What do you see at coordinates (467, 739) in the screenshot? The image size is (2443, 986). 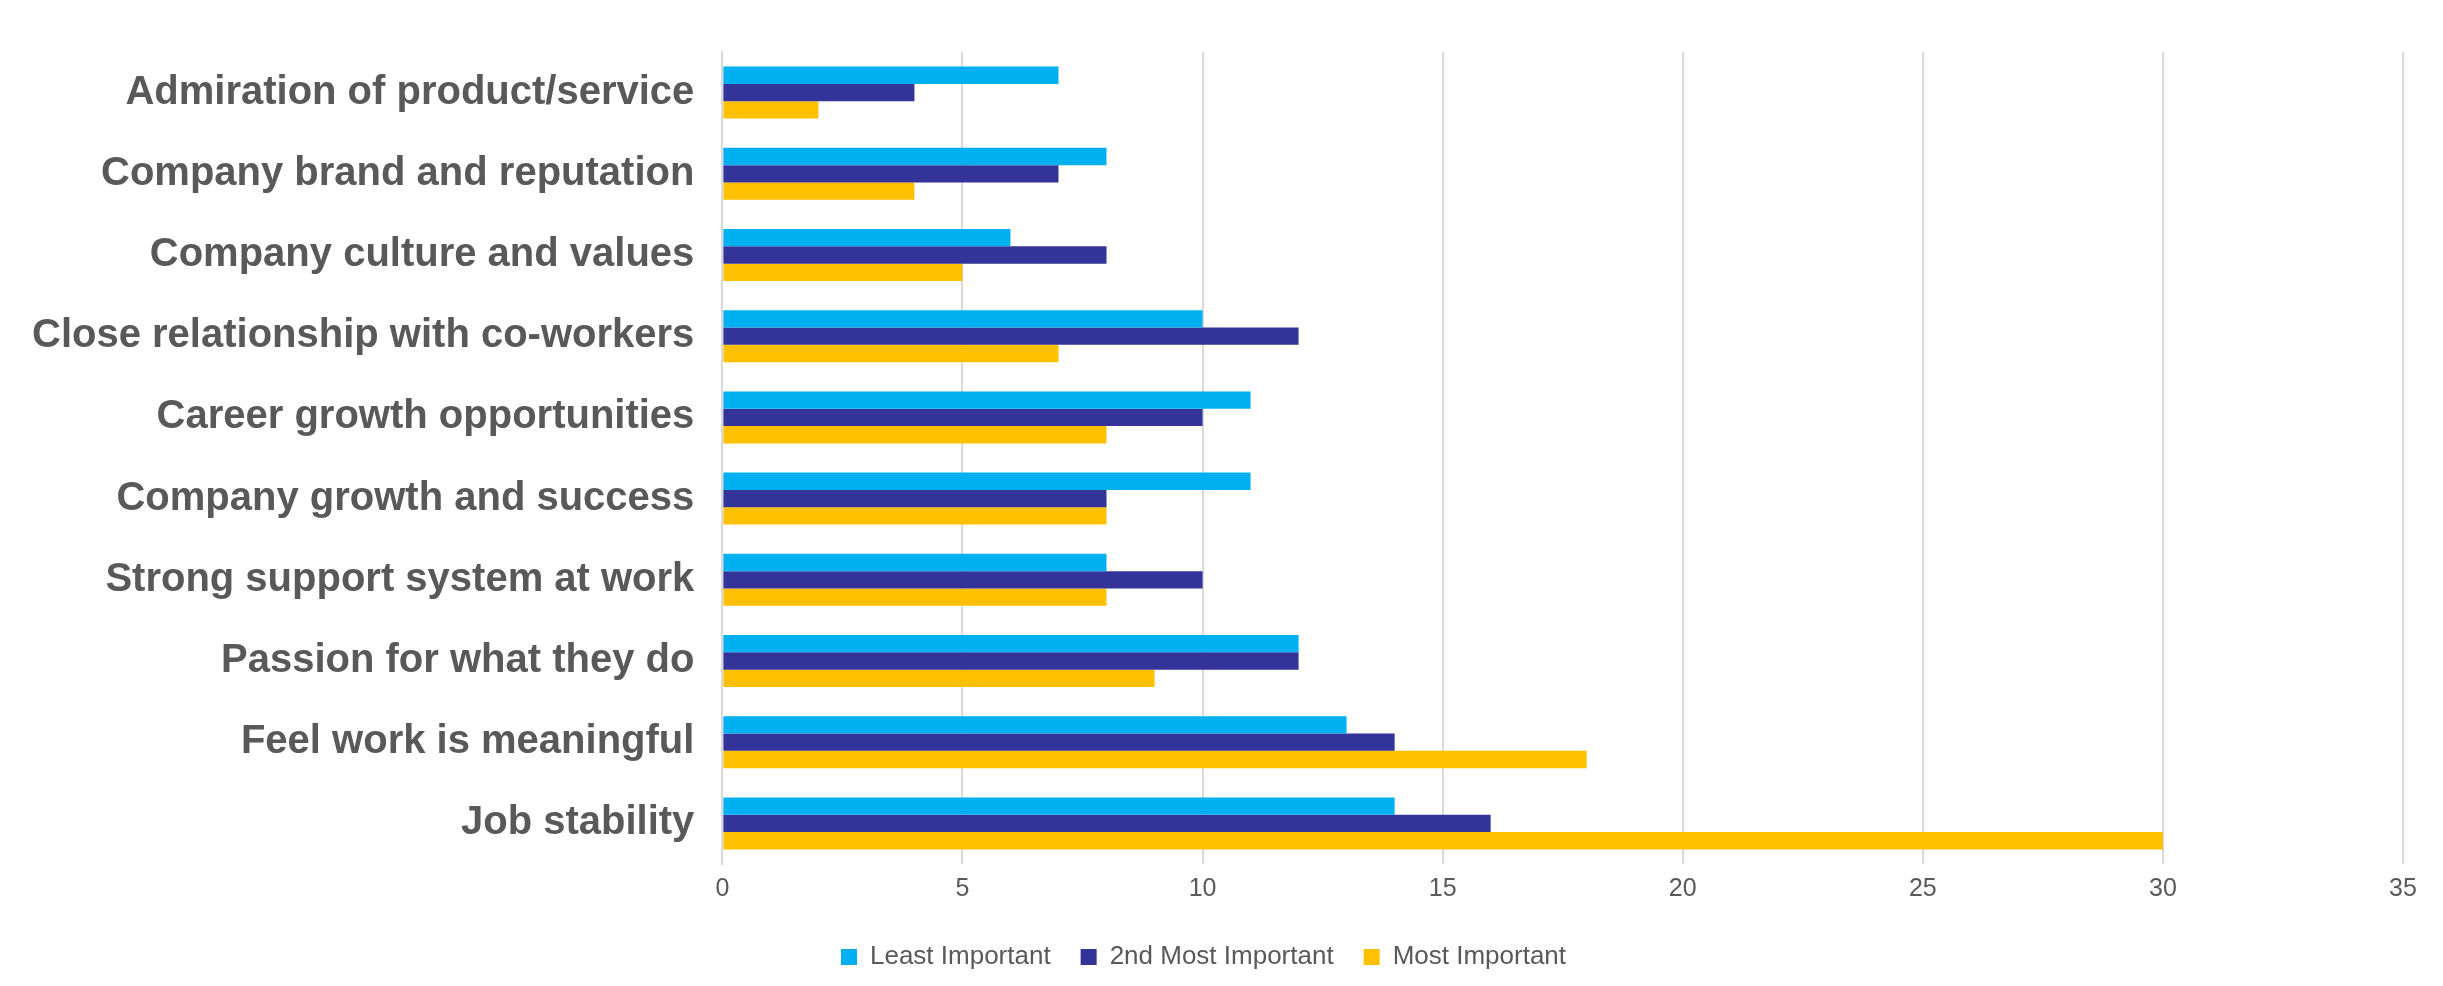 I see `y-tick-label: Feel work is meaningful` at bounding box center [467, 739].